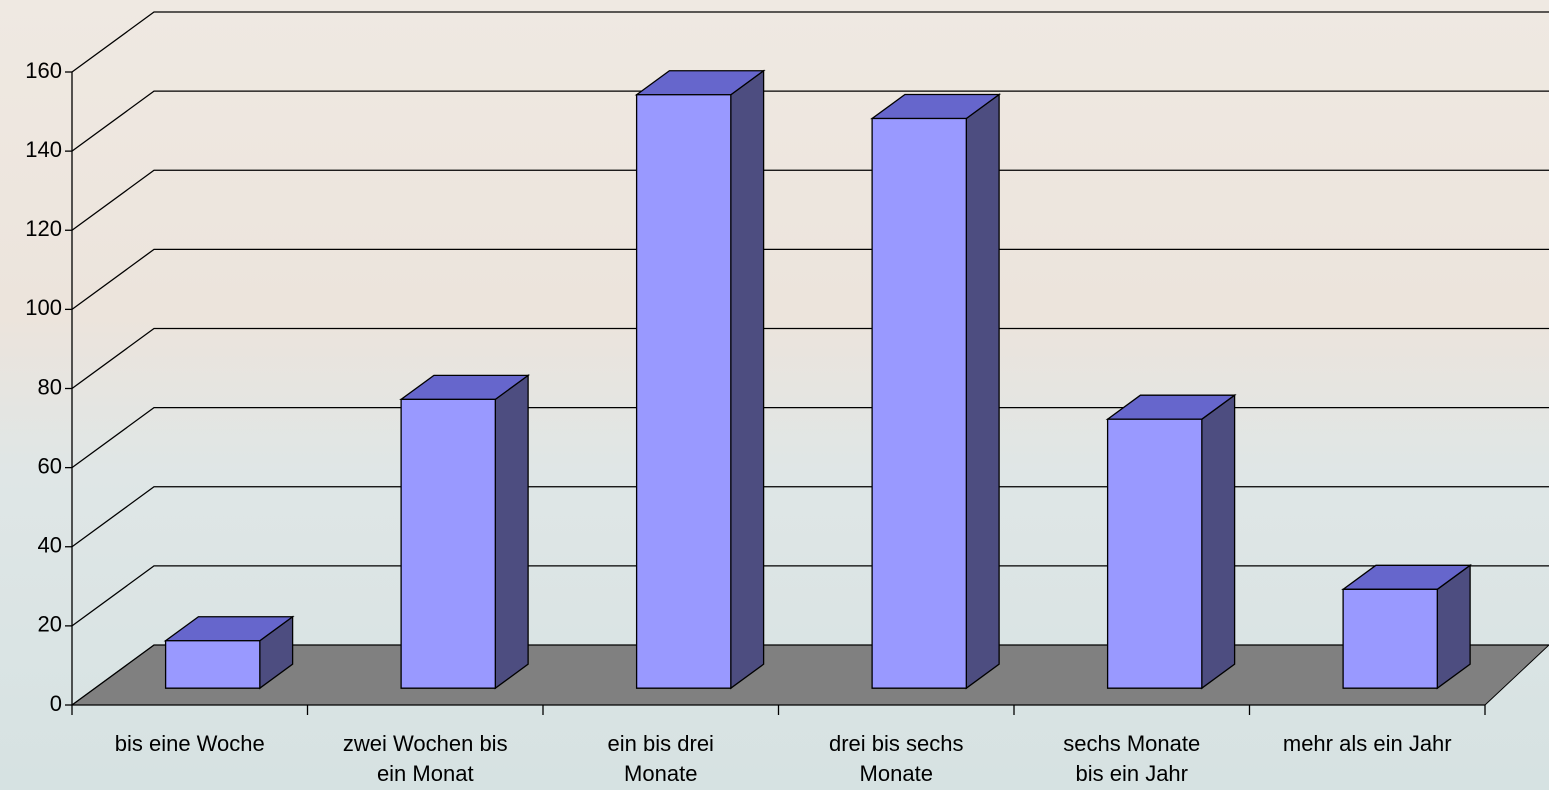  I want to click on x-tick-label: sechs Monate, so click(1131, 743).